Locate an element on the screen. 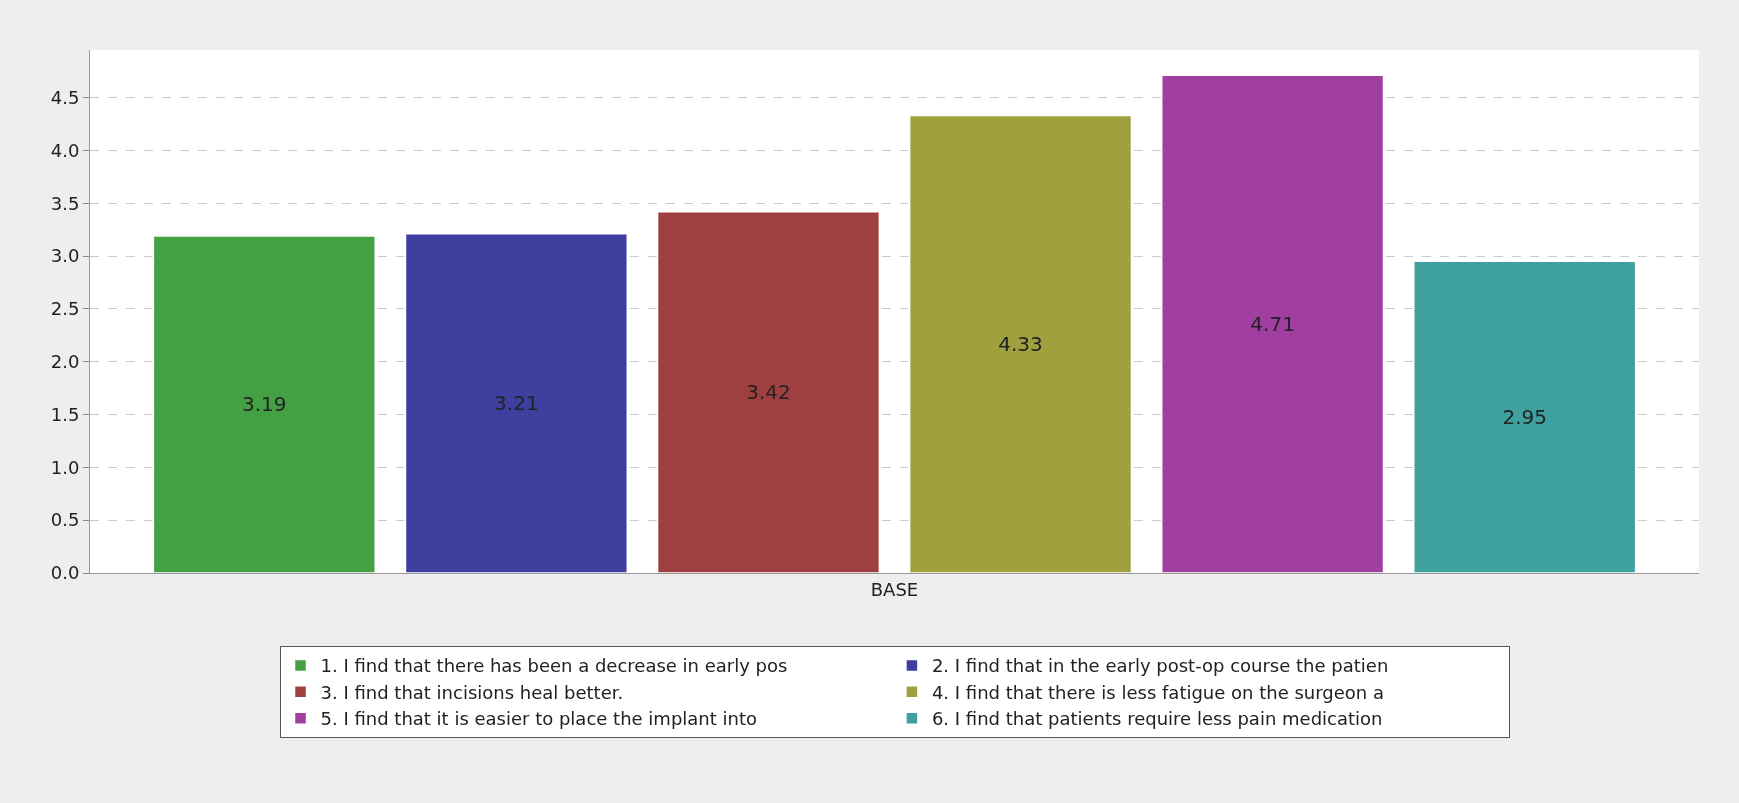  y-tick-label: 0.0 is located at coordinates (65, 573).